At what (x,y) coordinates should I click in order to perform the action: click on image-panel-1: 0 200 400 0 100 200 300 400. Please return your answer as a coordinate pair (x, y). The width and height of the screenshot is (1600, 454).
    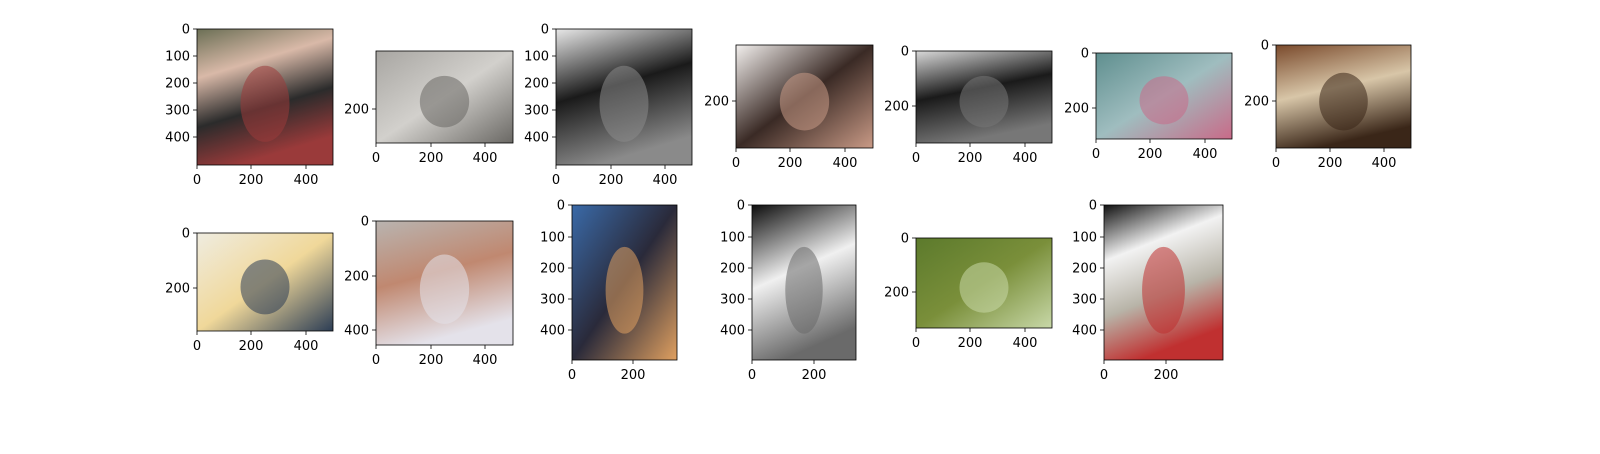
    Looking at the image, I should click on (249, 105).